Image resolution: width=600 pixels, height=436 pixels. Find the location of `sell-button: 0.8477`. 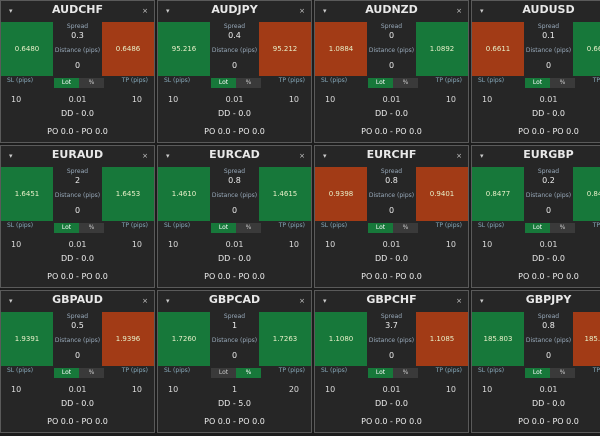

sell-button: 0.8477 is located at coordinates (498, 194).